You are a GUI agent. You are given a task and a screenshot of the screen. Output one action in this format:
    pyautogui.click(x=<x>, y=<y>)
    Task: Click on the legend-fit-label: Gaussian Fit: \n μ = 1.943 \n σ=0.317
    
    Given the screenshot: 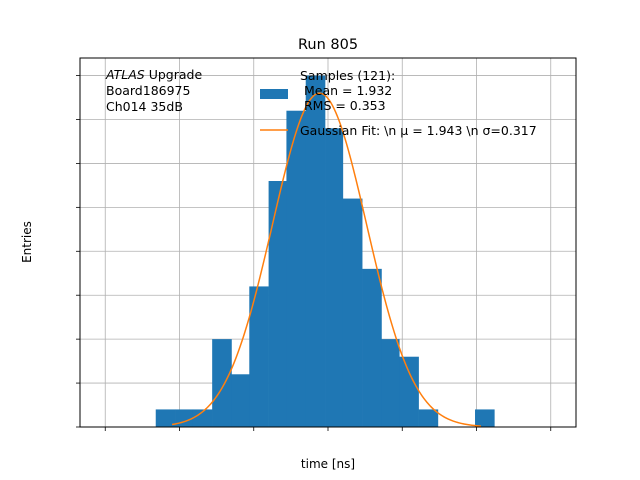 What is the action you would take?
    pyautogui.click(x=418, y=130)
    